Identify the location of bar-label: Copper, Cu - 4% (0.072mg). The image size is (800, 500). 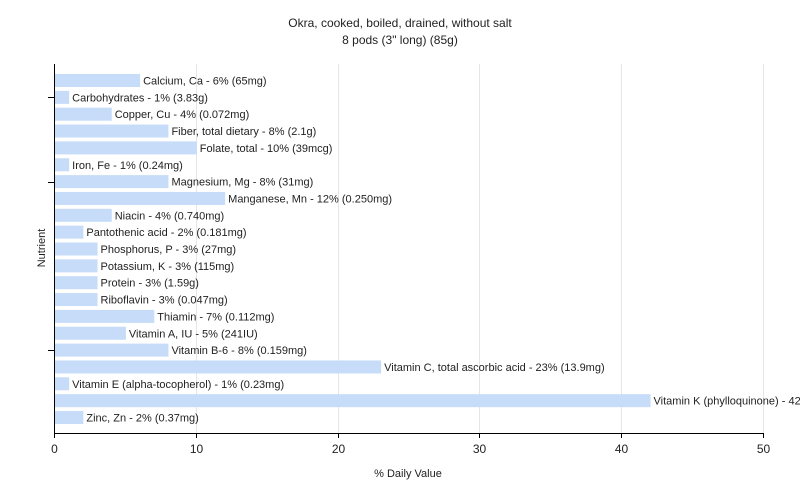
(182, 115).